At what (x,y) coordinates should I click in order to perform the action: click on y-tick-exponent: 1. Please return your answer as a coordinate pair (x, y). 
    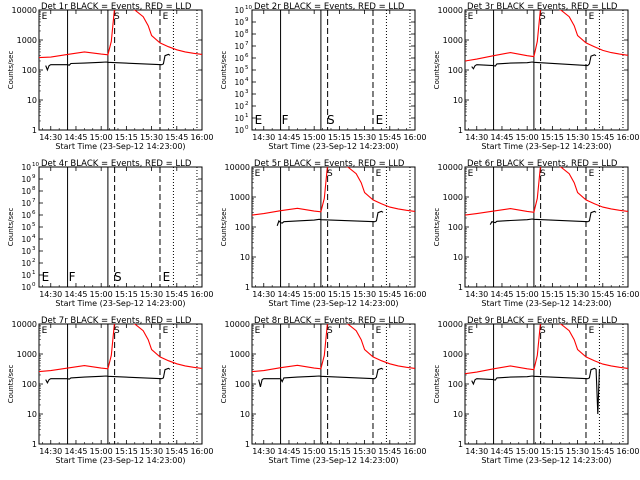
    Looking at the image, I should click on (34, 273).